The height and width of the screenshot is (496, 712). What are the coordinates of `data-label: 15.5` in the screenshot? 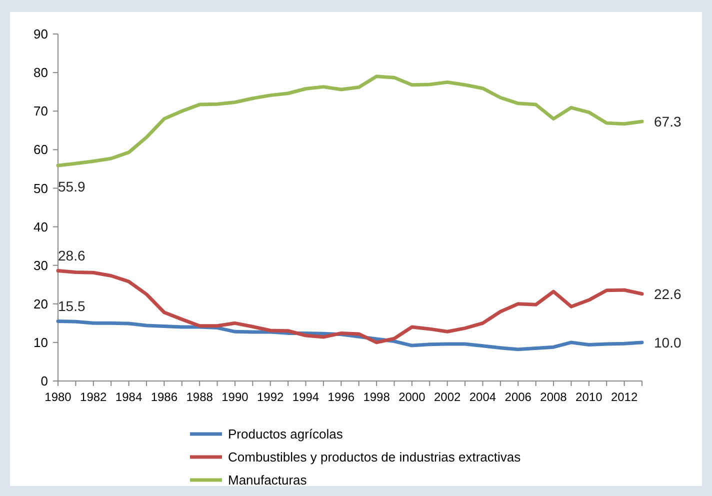 It's located at (72, 306).